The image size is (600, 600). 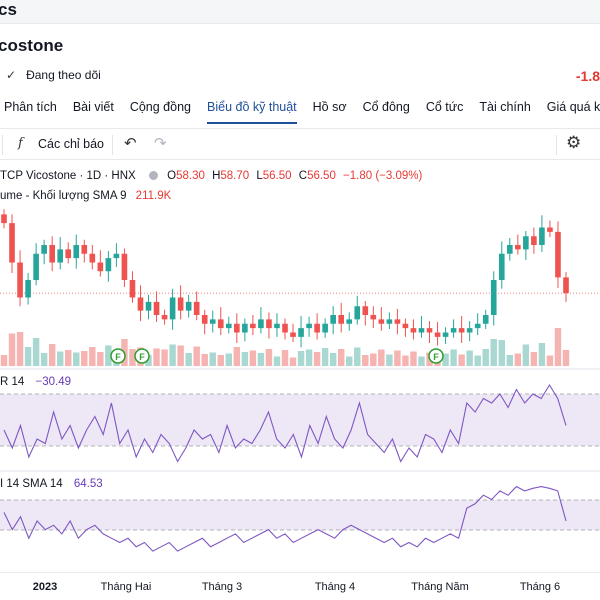 I want to click on indicator2-label: I 14 SMA 14, so click(x=31, y=484).